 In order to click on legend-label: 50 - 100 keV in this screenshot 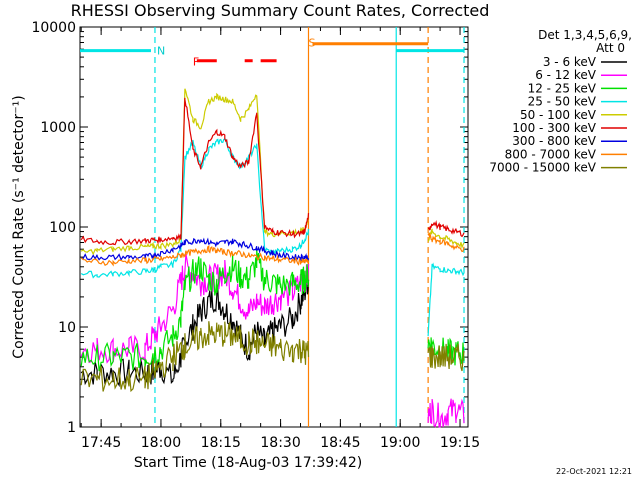, I will do `click(558, 115)`.